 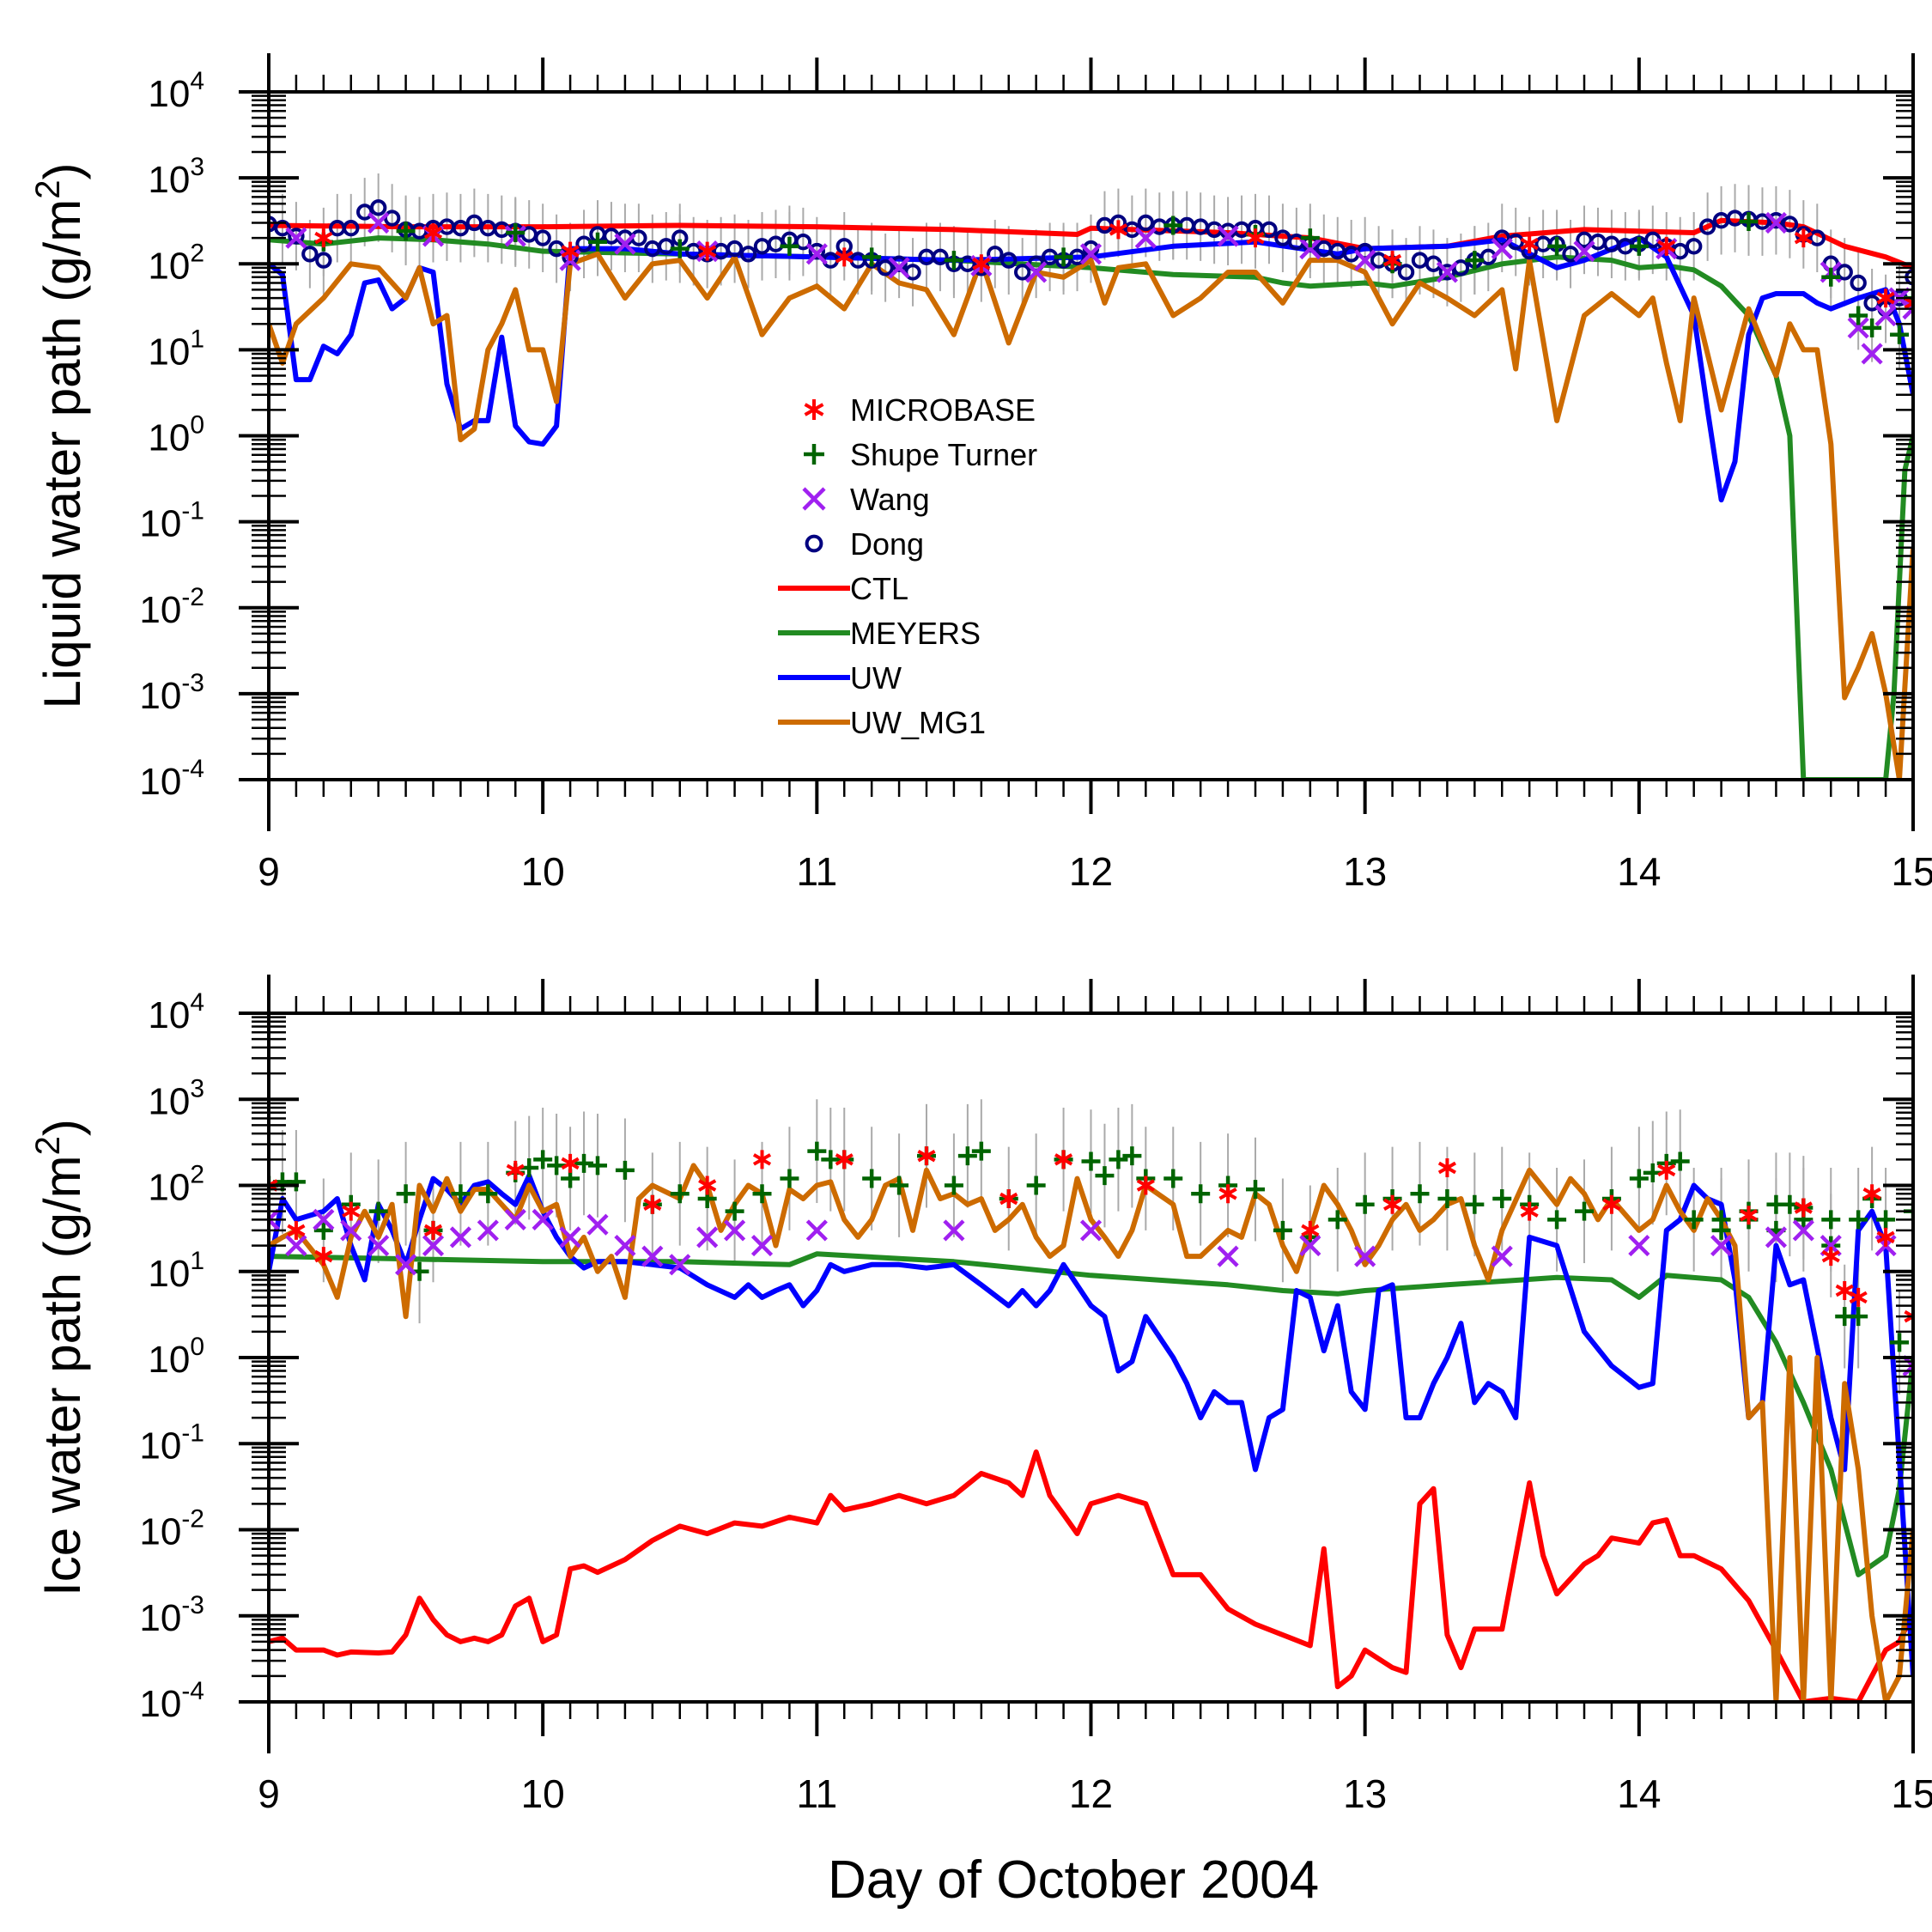 What do you see at coordinates (1639, 1793) in the screenshot?
I see `x-tick-label: 14` at bounding box center [1639, 1793].